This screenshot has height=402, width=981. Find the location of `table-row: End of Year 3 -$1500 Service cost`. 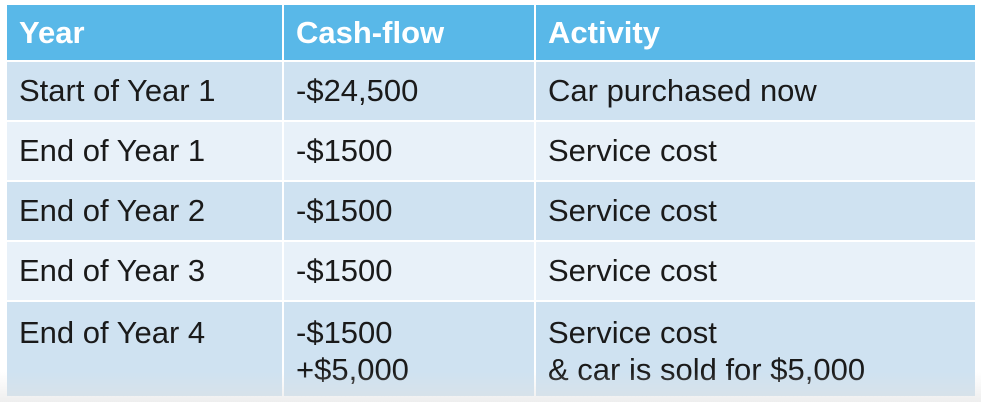

table-row: End of Year 3 -$1500 Service cost is located at coordinates (491, 271).